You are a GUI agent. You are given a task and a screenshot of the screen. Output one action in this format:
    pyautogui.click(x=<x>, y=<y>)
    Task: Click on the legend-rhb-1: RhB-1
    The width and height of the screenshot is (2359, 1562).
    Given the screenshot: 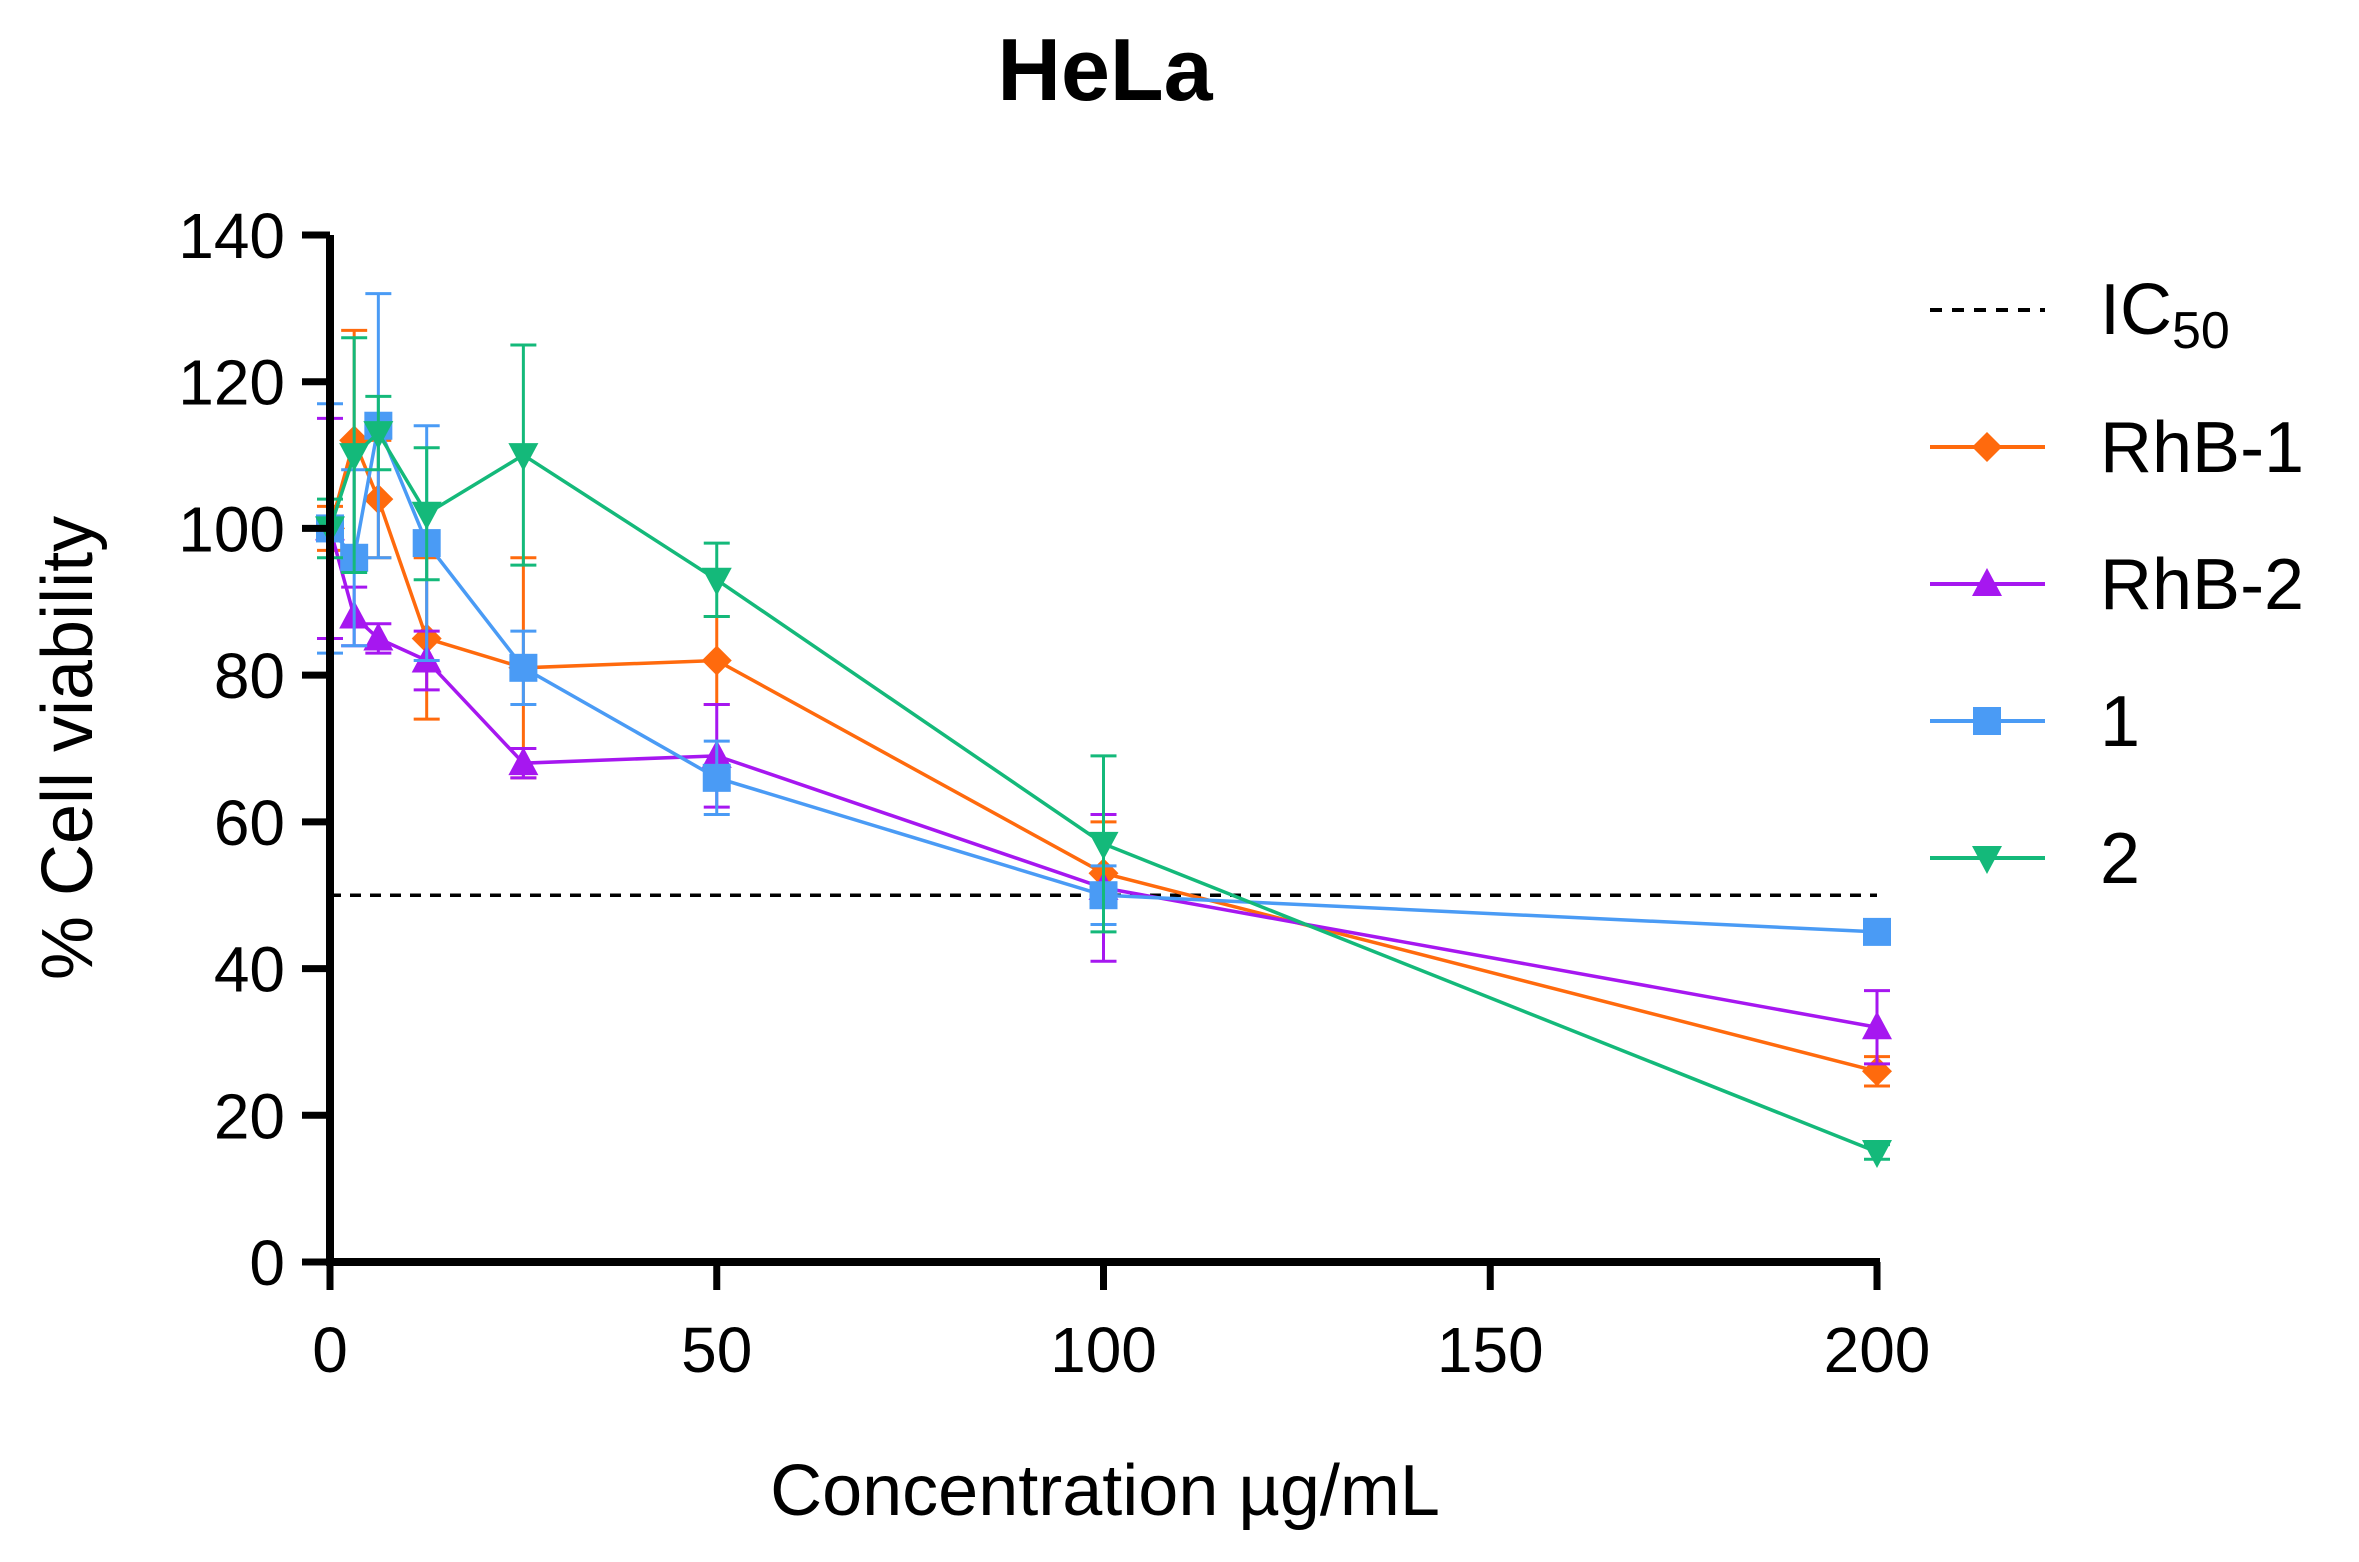 What is the action you would take?
    pyautogui.click(x=2117, y=448)
    